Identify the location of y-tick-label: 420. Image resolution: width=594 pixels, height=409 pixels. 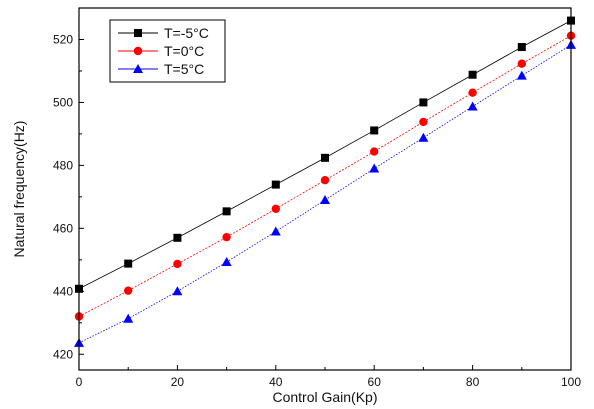
(63, 354).